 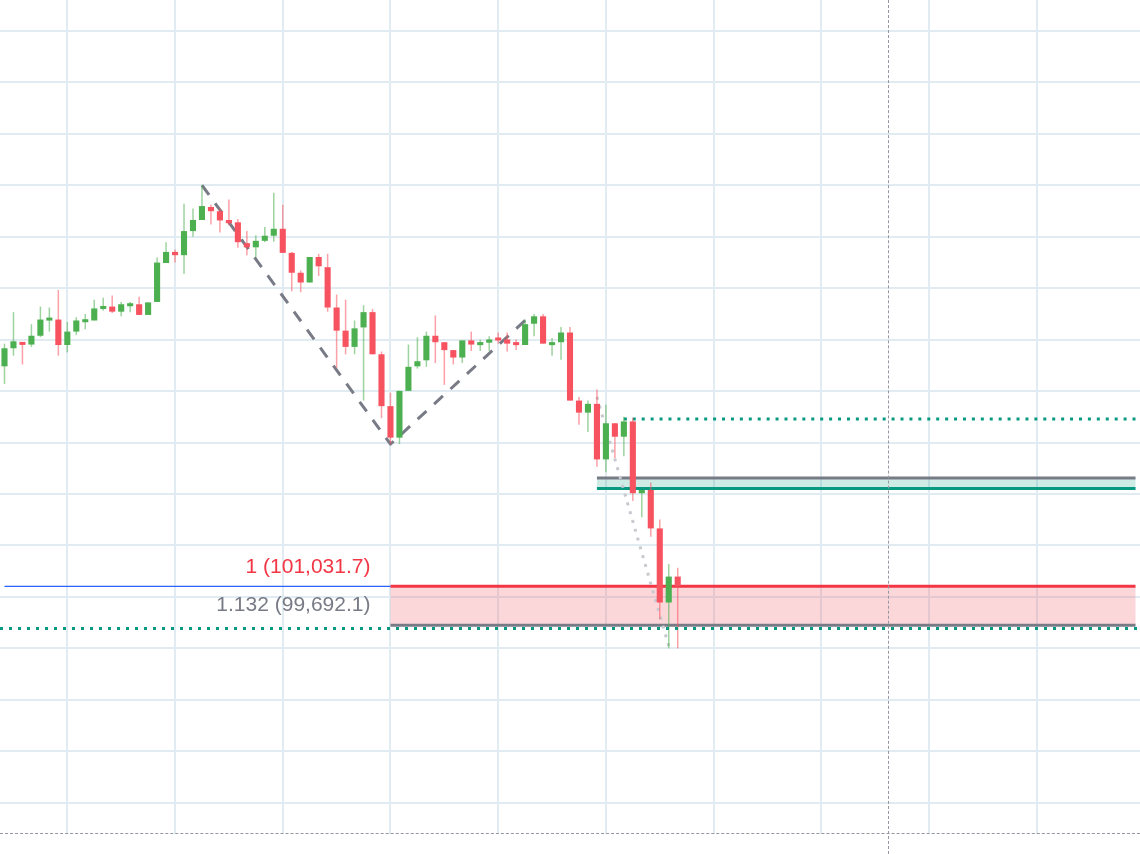 What do you see at coordinates (293, 604) in the screenshot?
I see `series-label: 1.132 (99,692.1)` at bounding box center [293, 604].